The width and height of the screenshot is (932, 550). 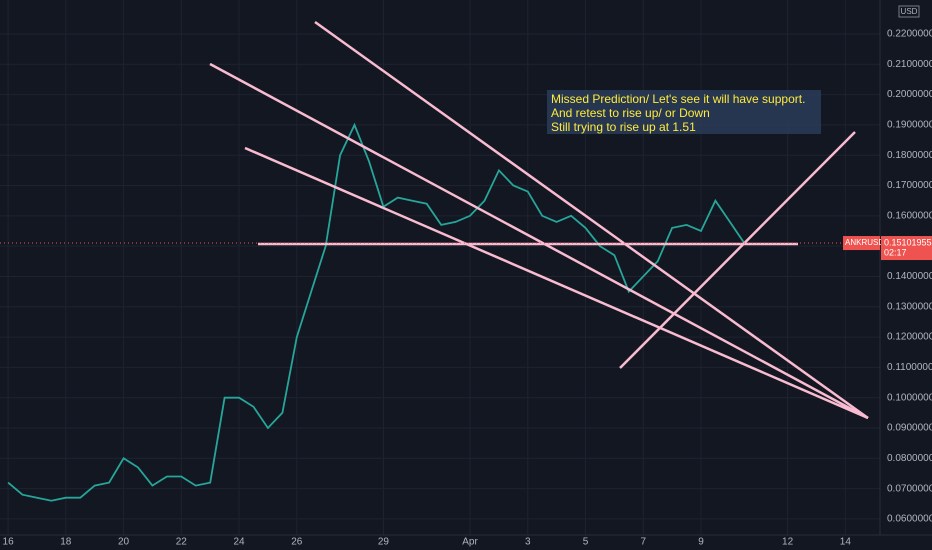 I want to click on x-tick-label: 22, so click(x=182, y=542).